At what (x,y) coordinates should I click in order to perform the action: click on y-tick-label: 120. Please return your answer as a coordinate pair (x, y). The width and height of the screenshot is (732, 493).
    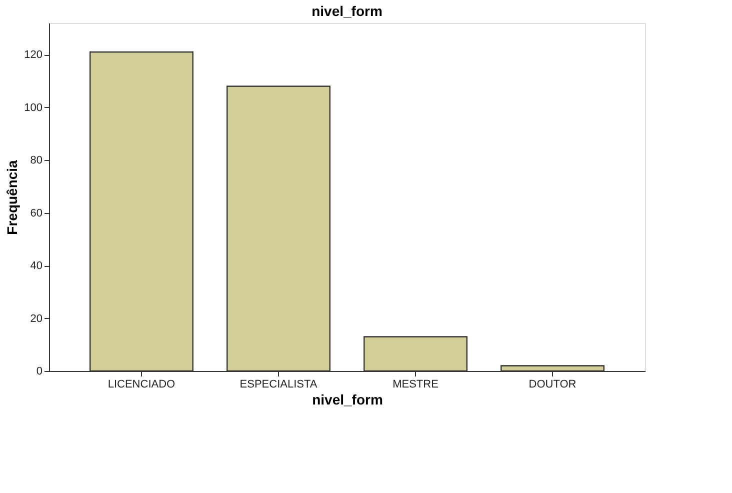
    Looking at the image, I should click on (33, 55).